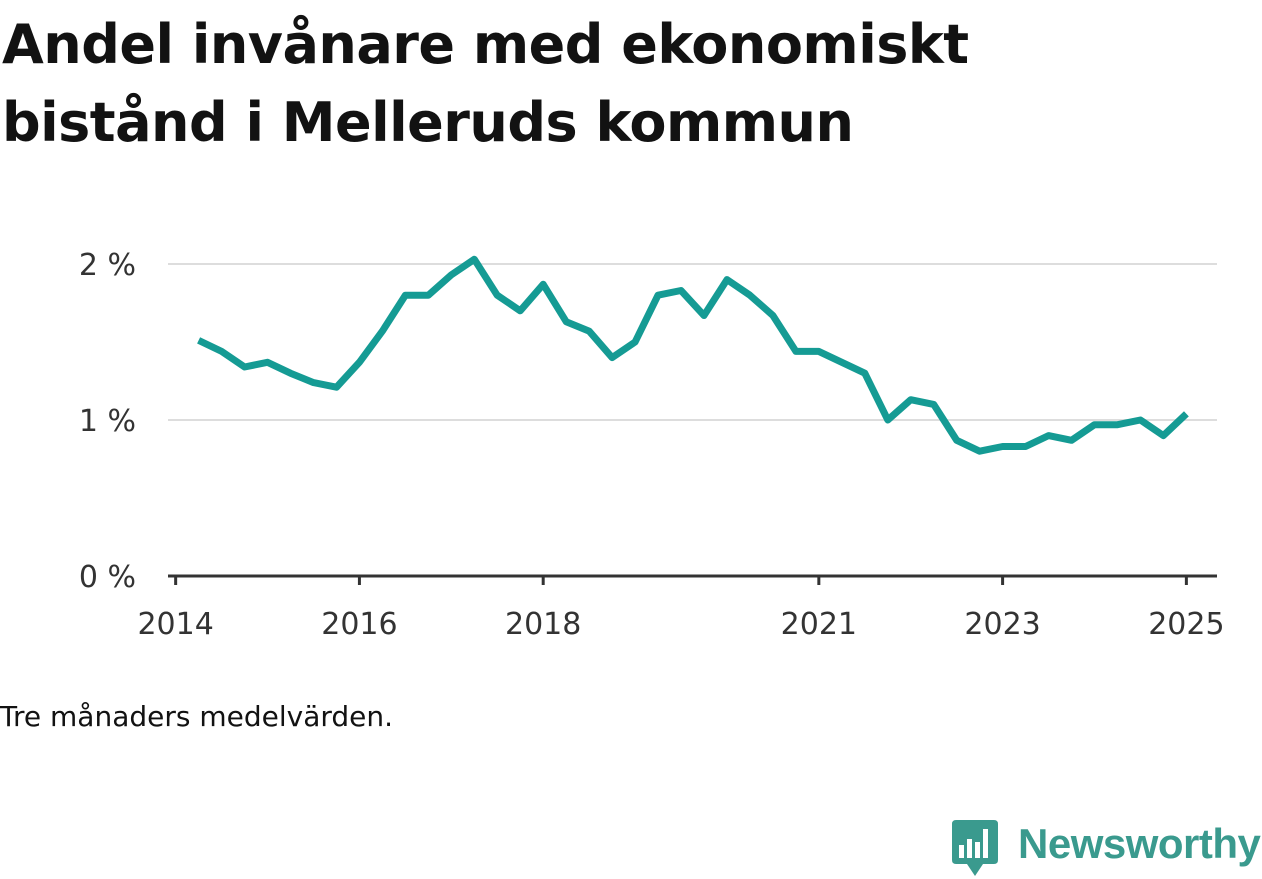 This screenshot has height=879, width=1262. What do you see at coordinates (819, 624) in the screenshot?
I see `x-tick-label: 2021` at bounding box center [819, 624].